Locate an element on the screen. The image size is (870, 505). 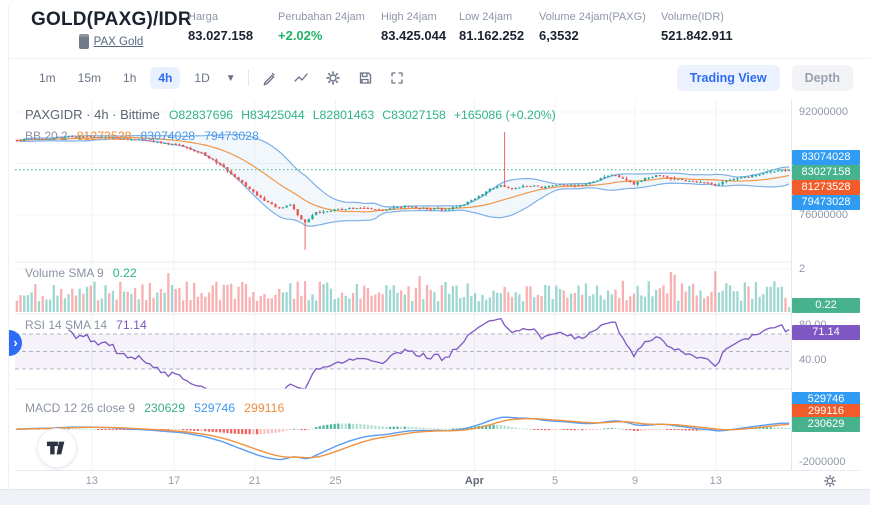
line-chart-icon is located at coordinates (301, 78).